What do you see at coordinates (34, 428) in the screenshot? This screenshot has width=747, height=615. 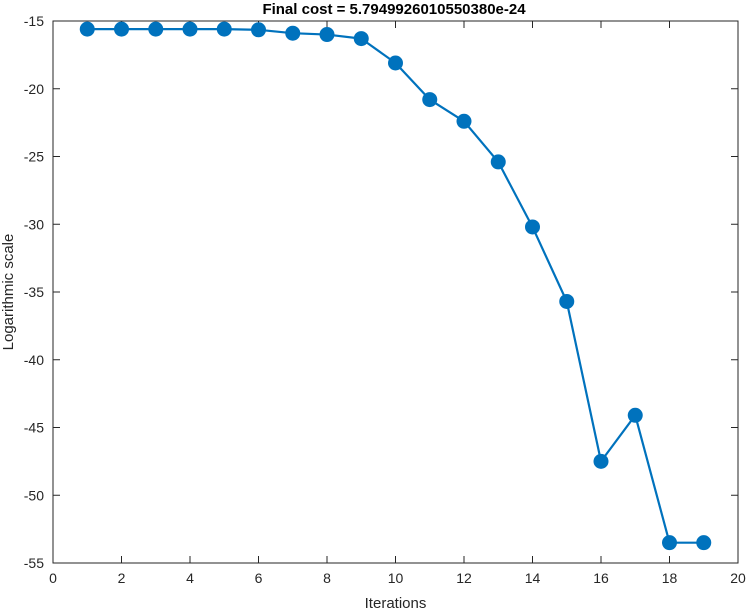 I see `y-tick-label: -45` at bounding box center [34, 428].